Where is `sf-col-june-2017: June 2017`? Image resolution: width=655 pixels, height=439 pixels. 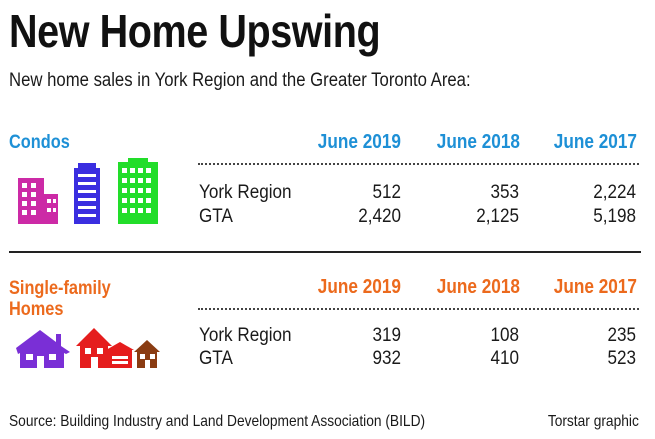
sf-col-june-2017: June 2017 is located at coordinates (595, 287).